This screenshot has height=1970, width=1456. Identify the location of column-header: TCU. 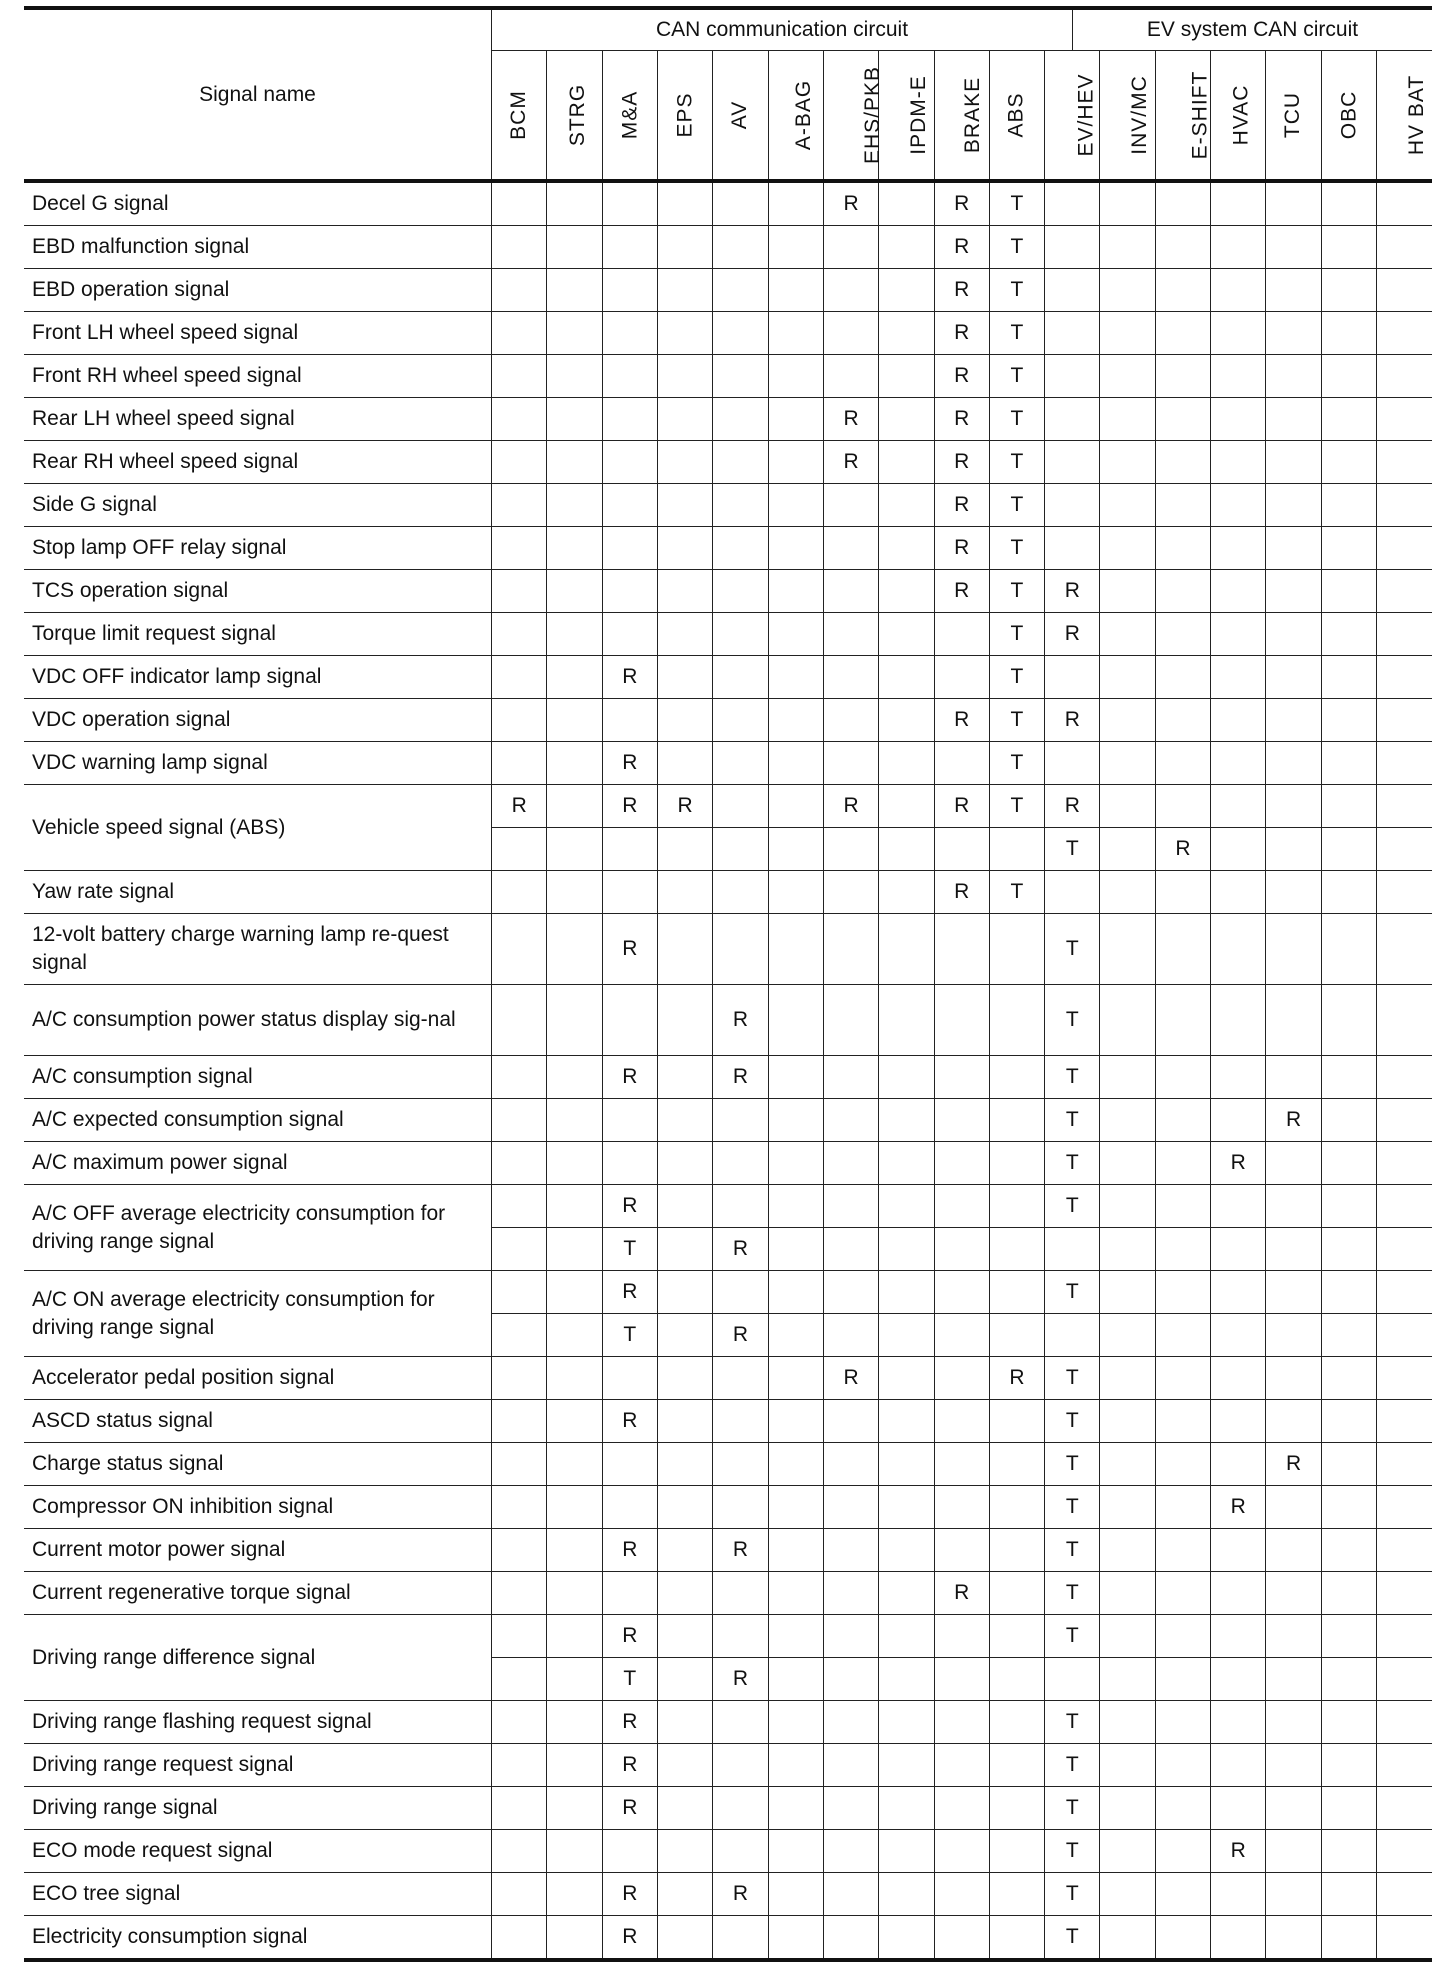
(1293, 116).